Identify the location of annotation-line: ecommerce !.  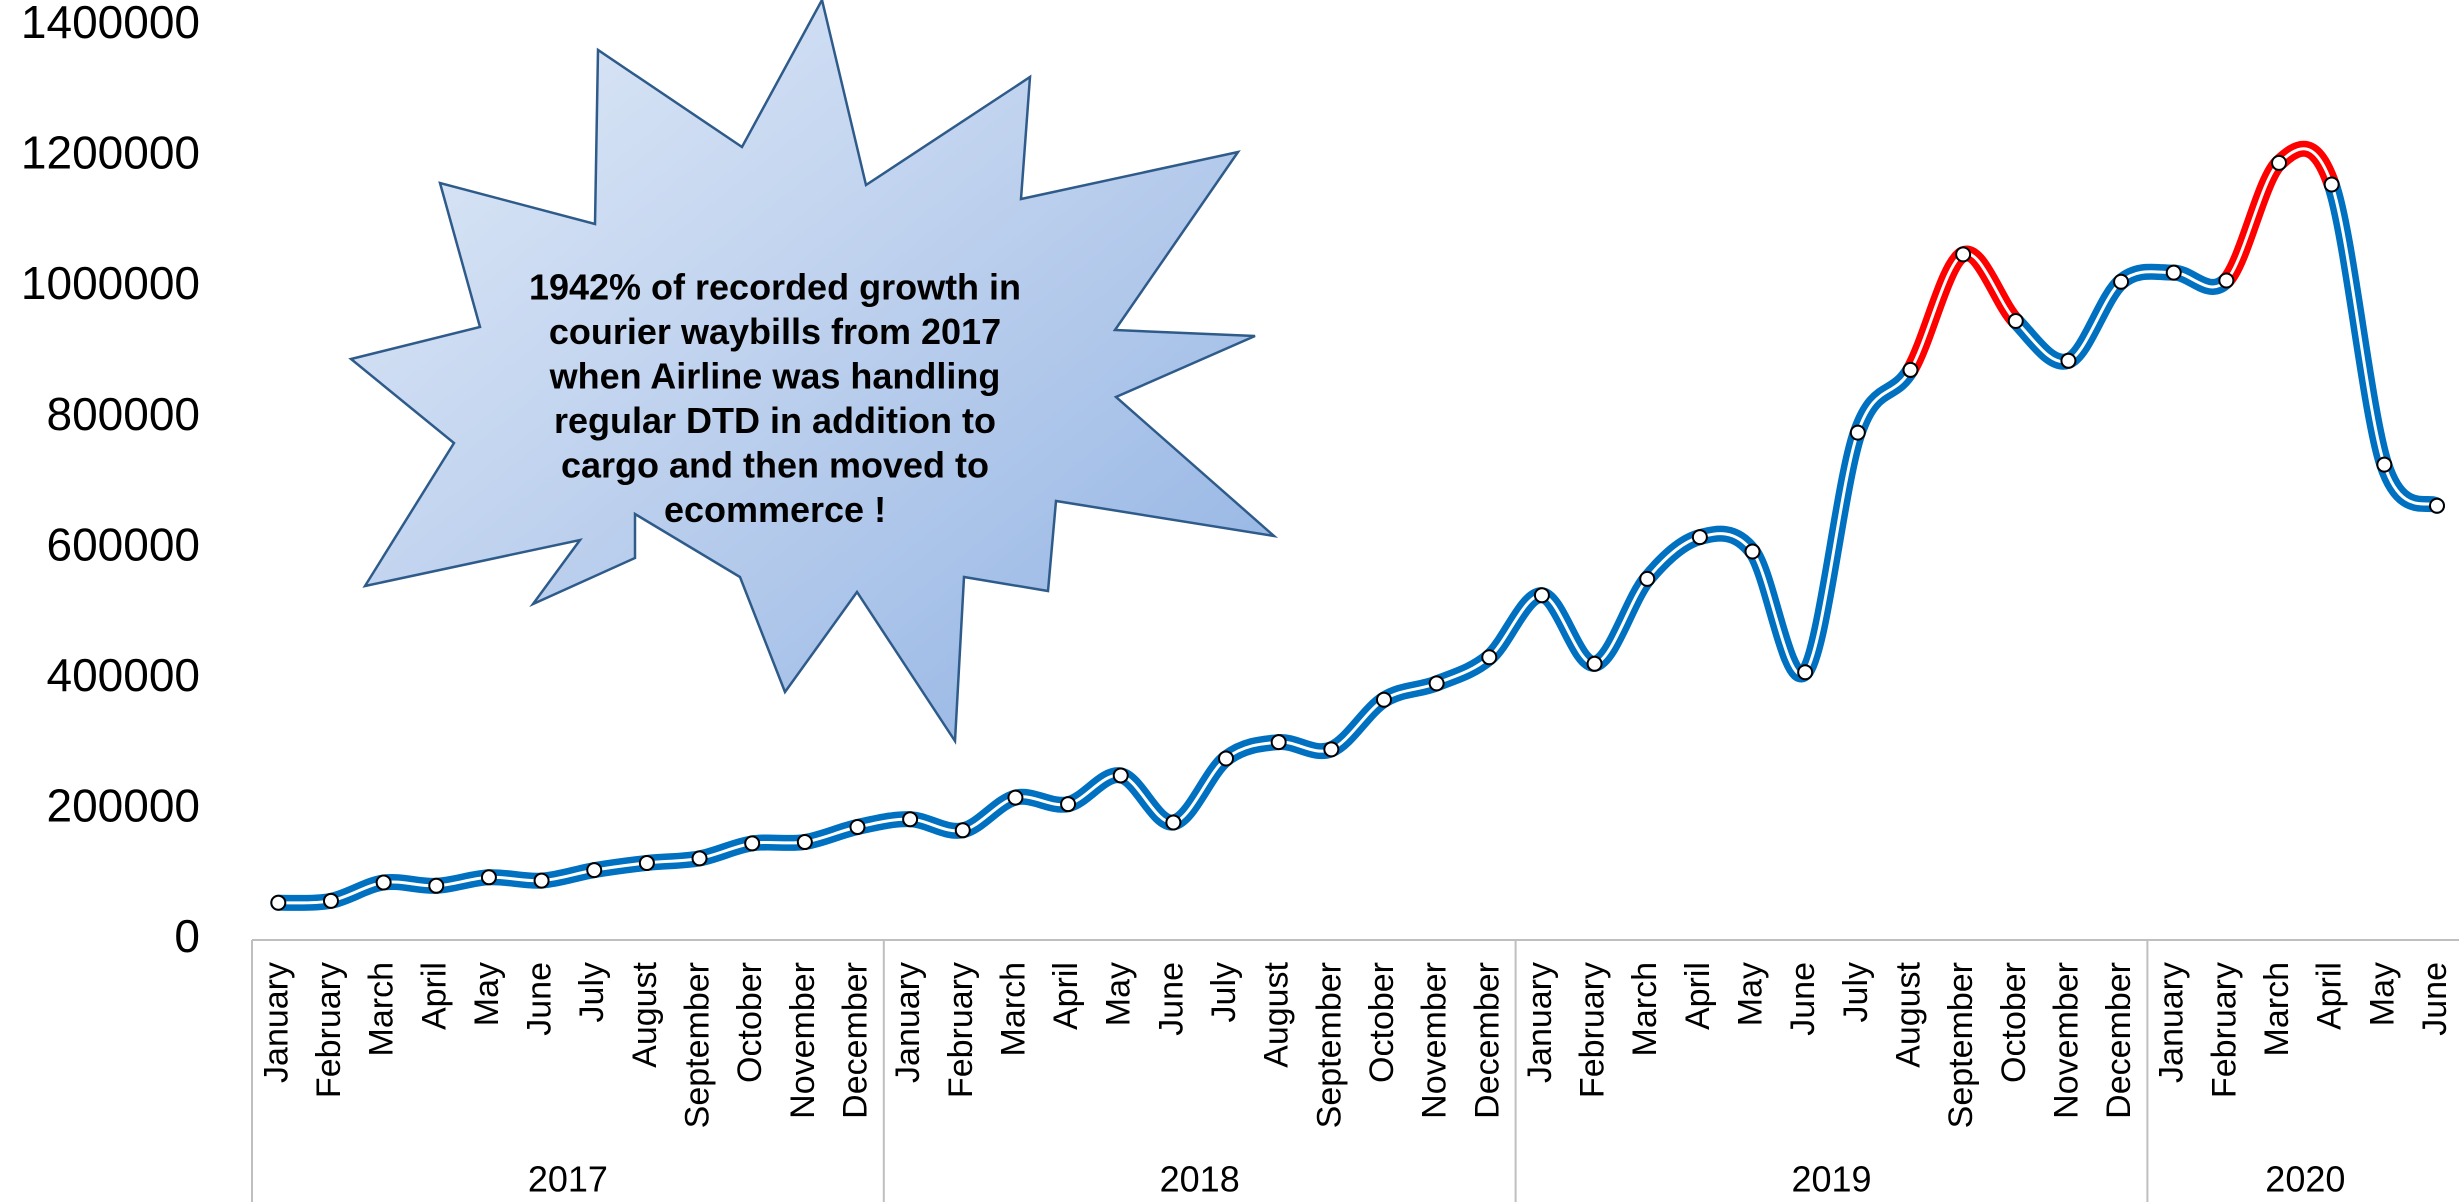
(775, 509).